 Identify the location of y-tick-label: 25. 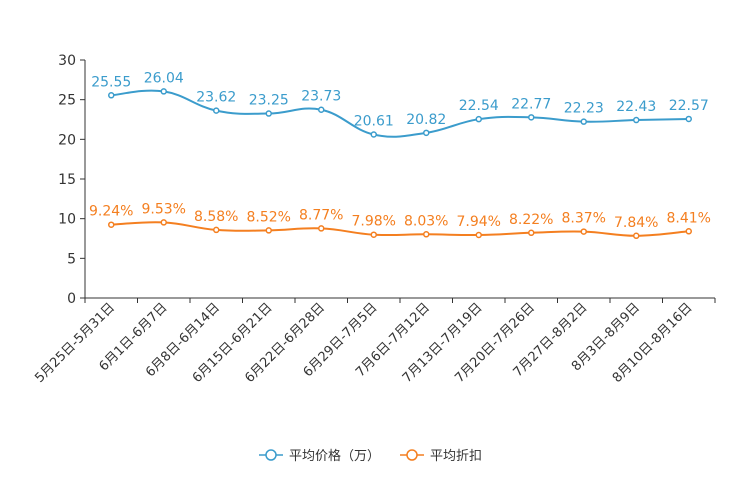
(67, 101).